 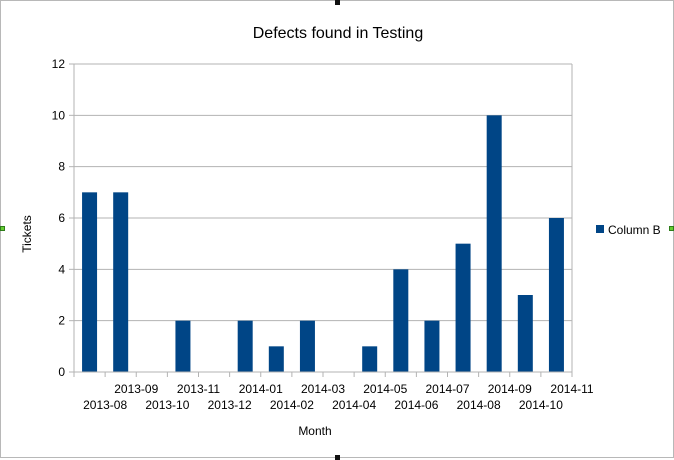 I want to click on legend: Column B, so click(x=628, y=230).